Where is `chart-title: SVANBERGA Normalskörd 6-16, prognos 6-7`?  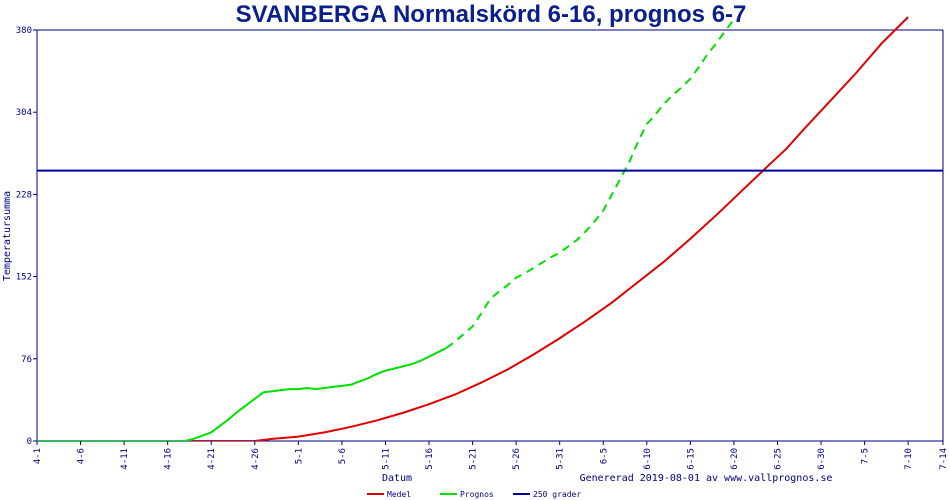 chart-title: SVANBERGA Normalskörd 6-16, prognos 6-7 is located at coordinates (491, 14).